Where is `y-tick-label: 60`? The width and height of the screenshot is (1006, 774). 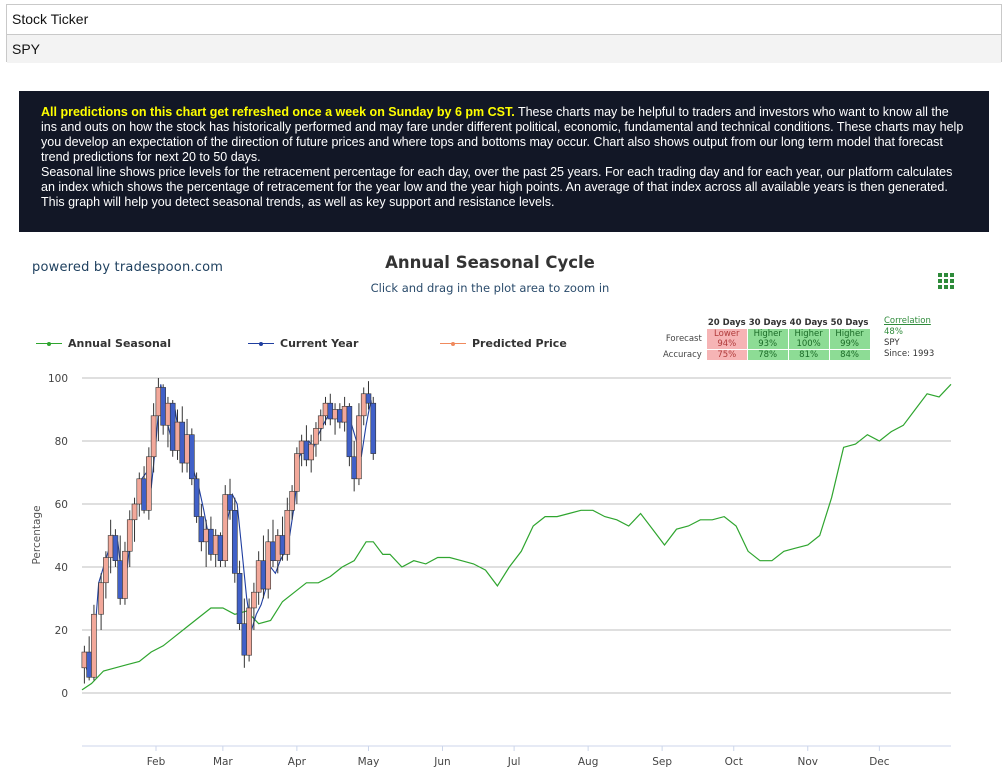 y-tick-label: 60 is located at coordinates (61, 505).